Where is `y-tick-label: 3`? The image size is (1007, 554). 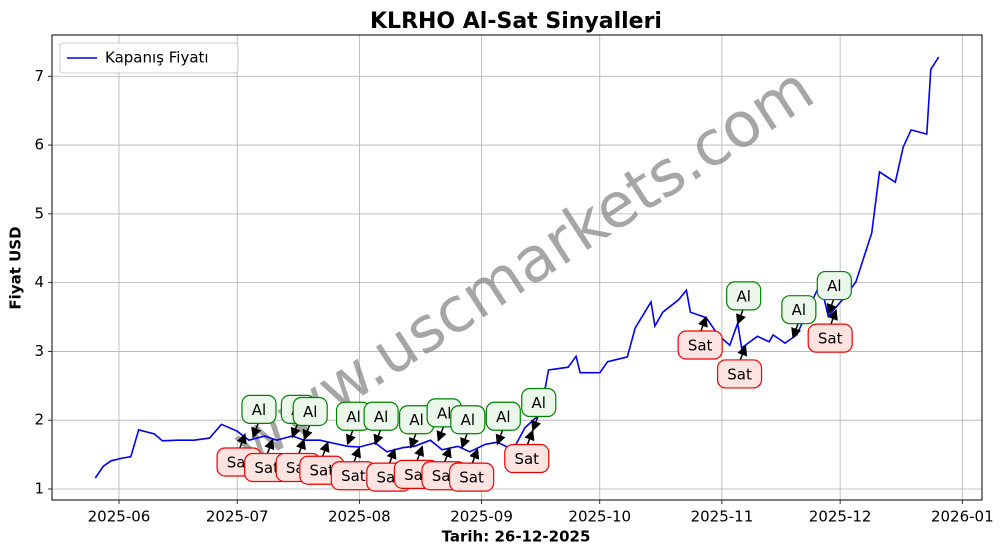 y-tick-label: 3 is located at coordinates (39, 351).